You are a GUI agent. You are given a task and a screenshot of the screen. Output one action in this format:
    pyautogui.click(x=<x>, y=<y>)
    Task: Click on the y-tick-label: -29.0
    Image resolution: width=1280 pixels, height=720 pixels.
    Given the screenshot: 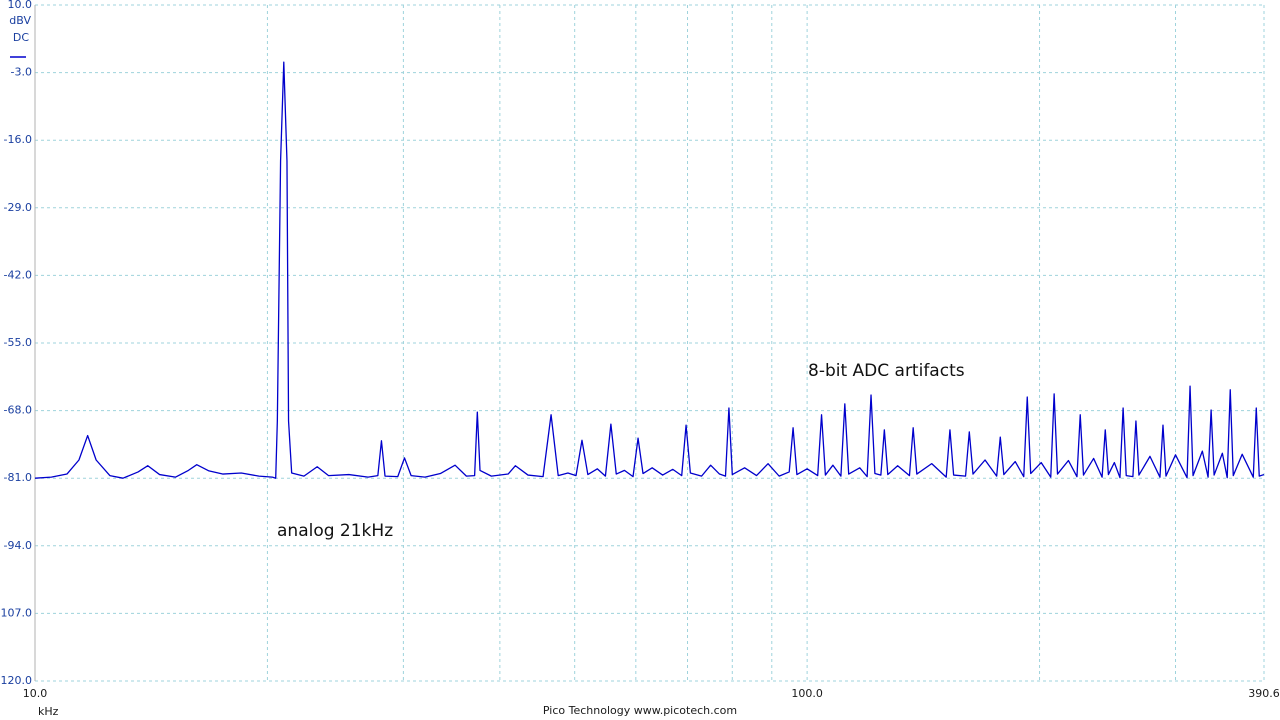 What is the action you would take?
    pyautogui.click(x=18, y=207)
    